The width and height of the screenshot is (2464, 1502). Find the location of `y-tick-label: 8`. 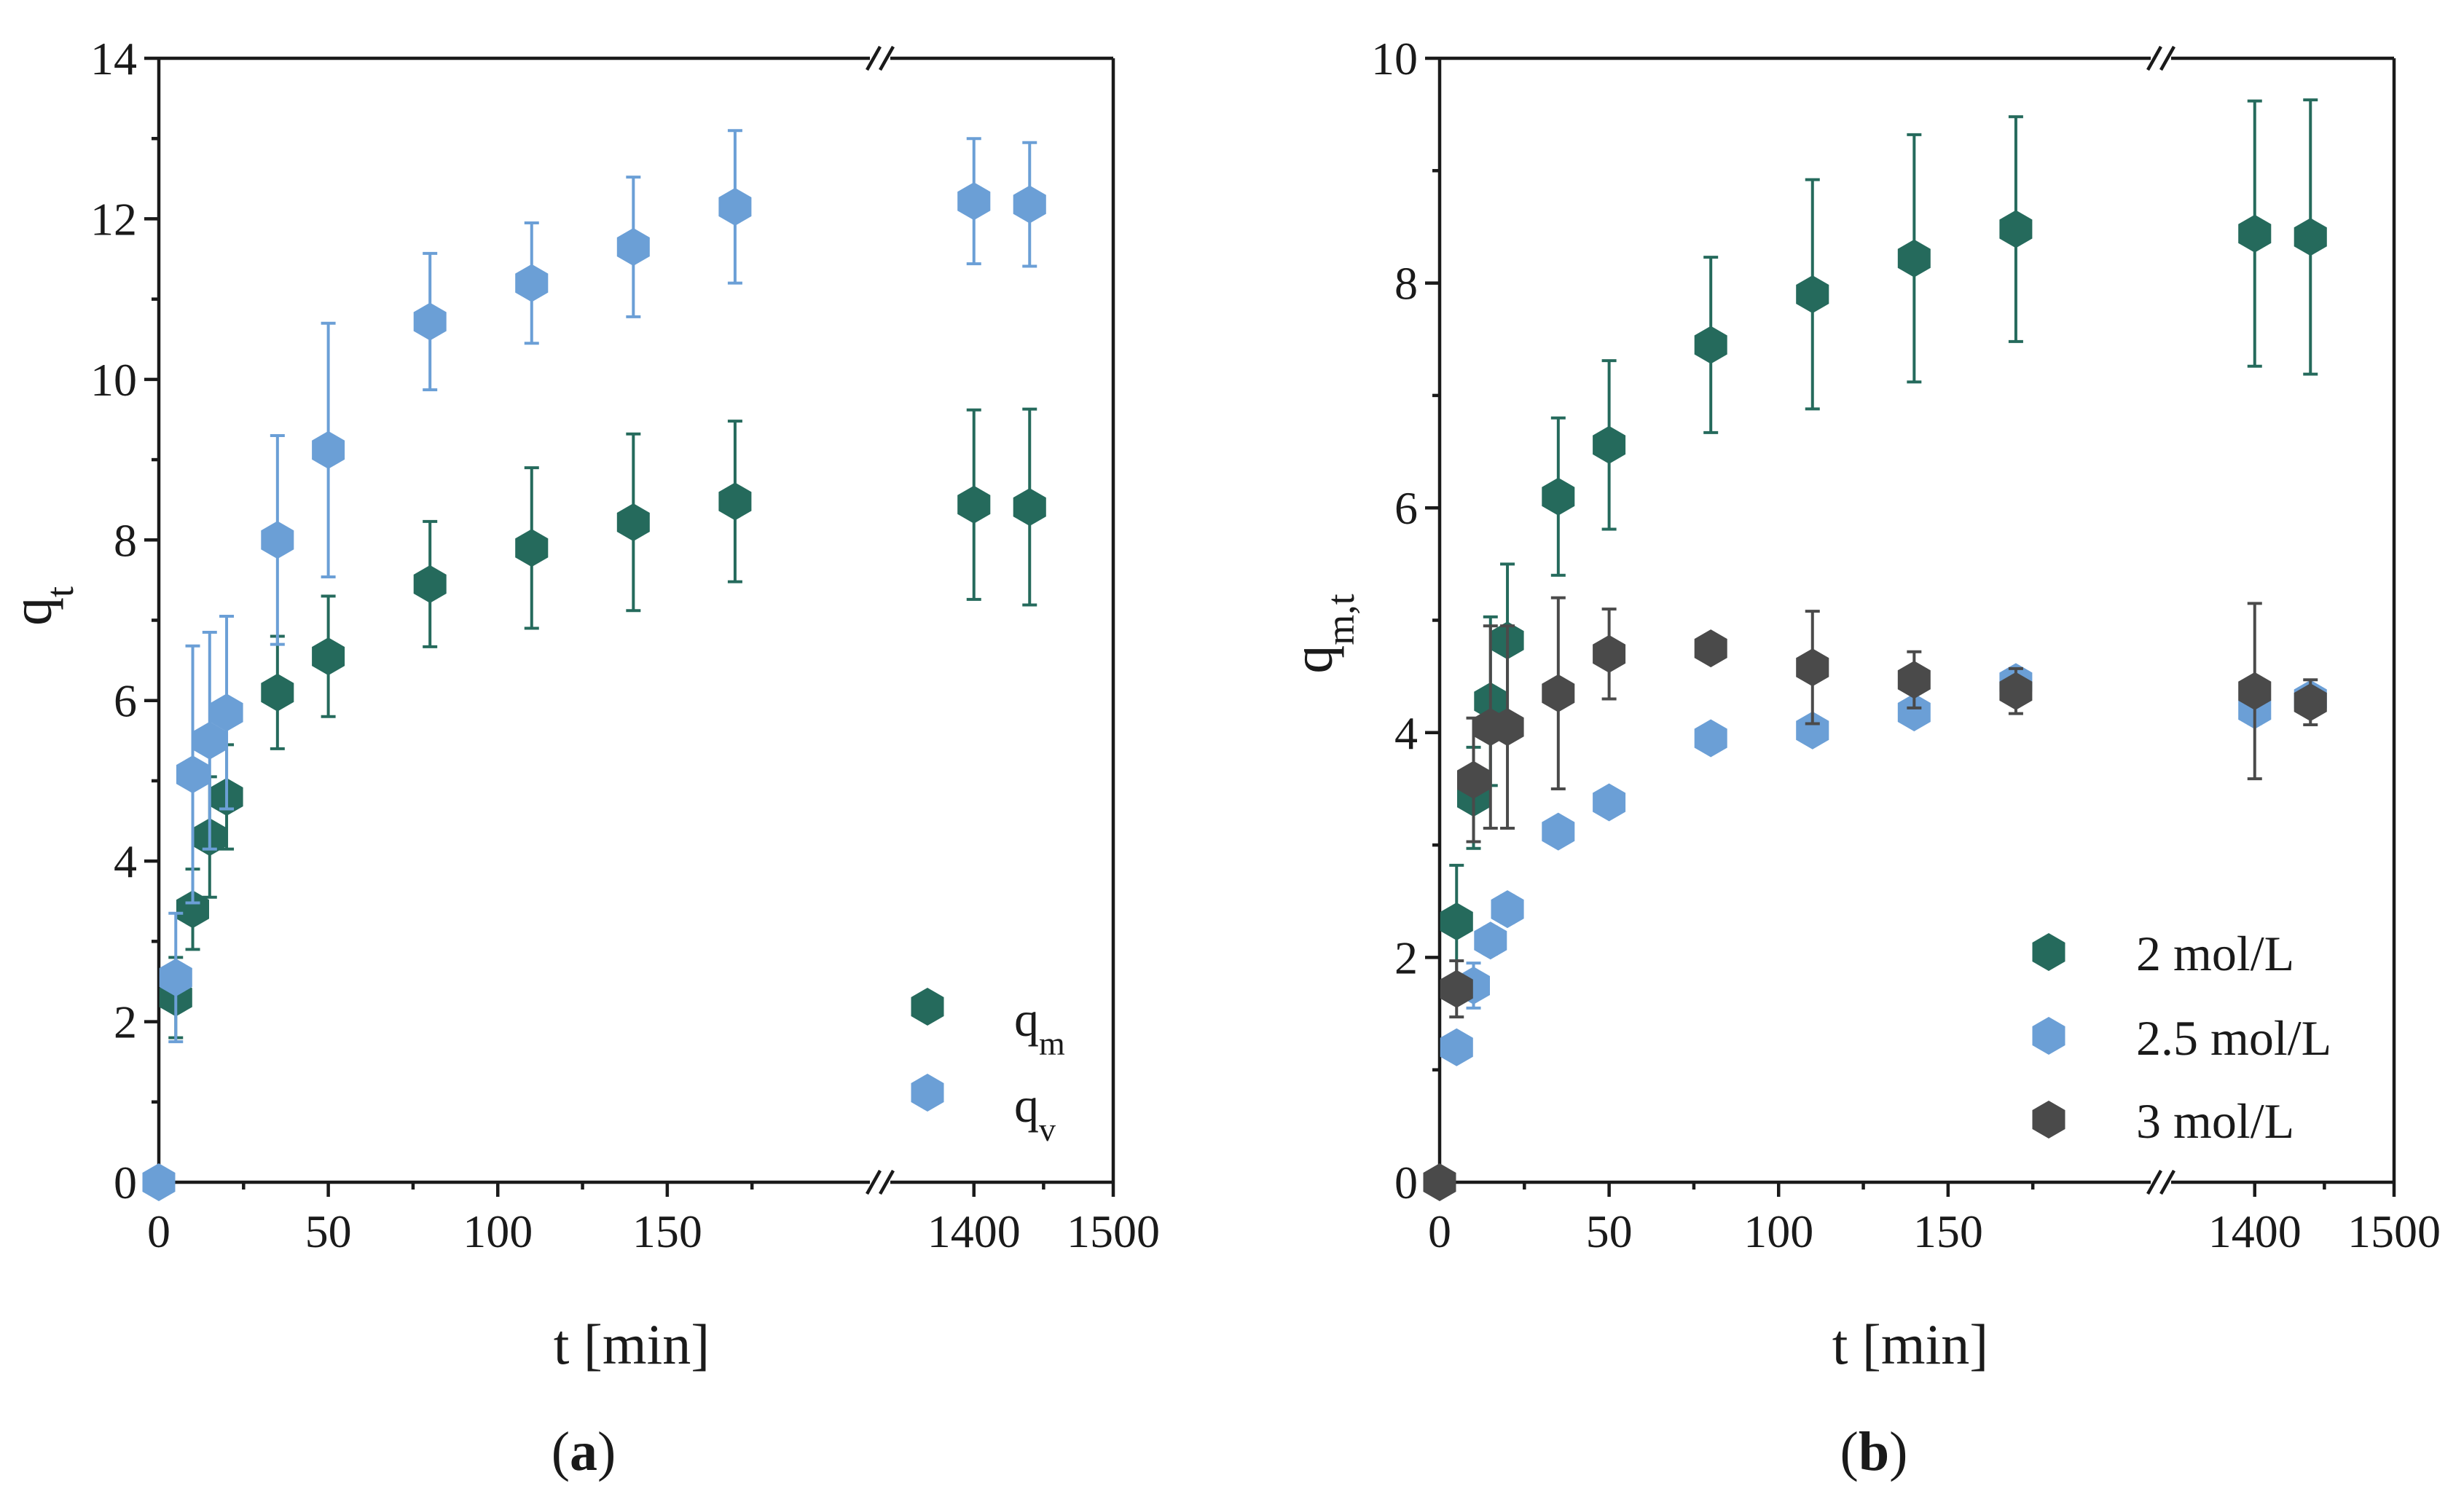

y-tick-label: 8 is located at coordinates (125, 540).